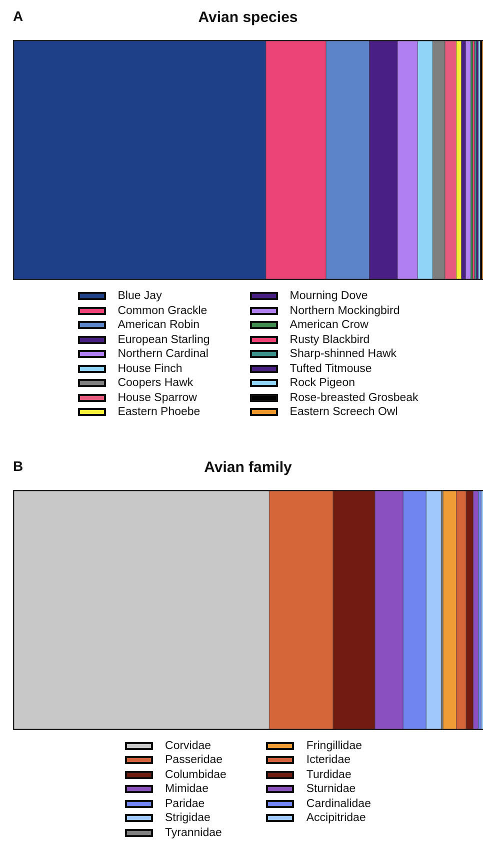 This screenshot has height=856, width=483. Describe the element at coordinates (163, 354) in the screenshot. I see `legend-label: Northern Cardinal` at that location.